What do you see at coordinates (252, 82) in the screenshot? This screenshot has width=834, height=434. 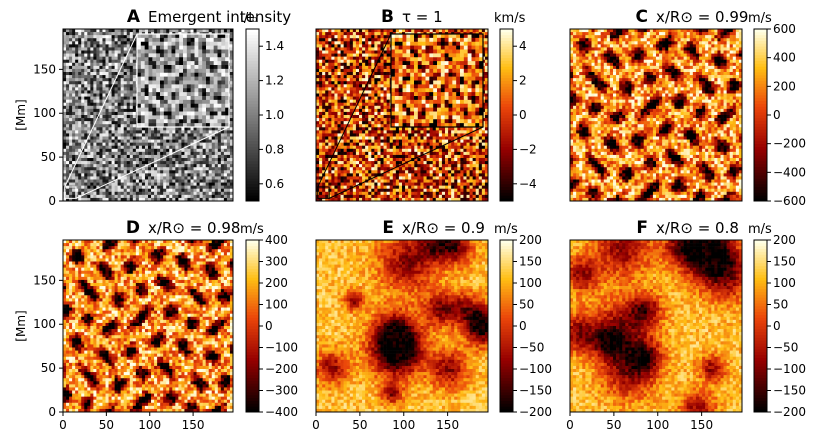 I see `colorbar-segment` at bounding box center [252, 82].